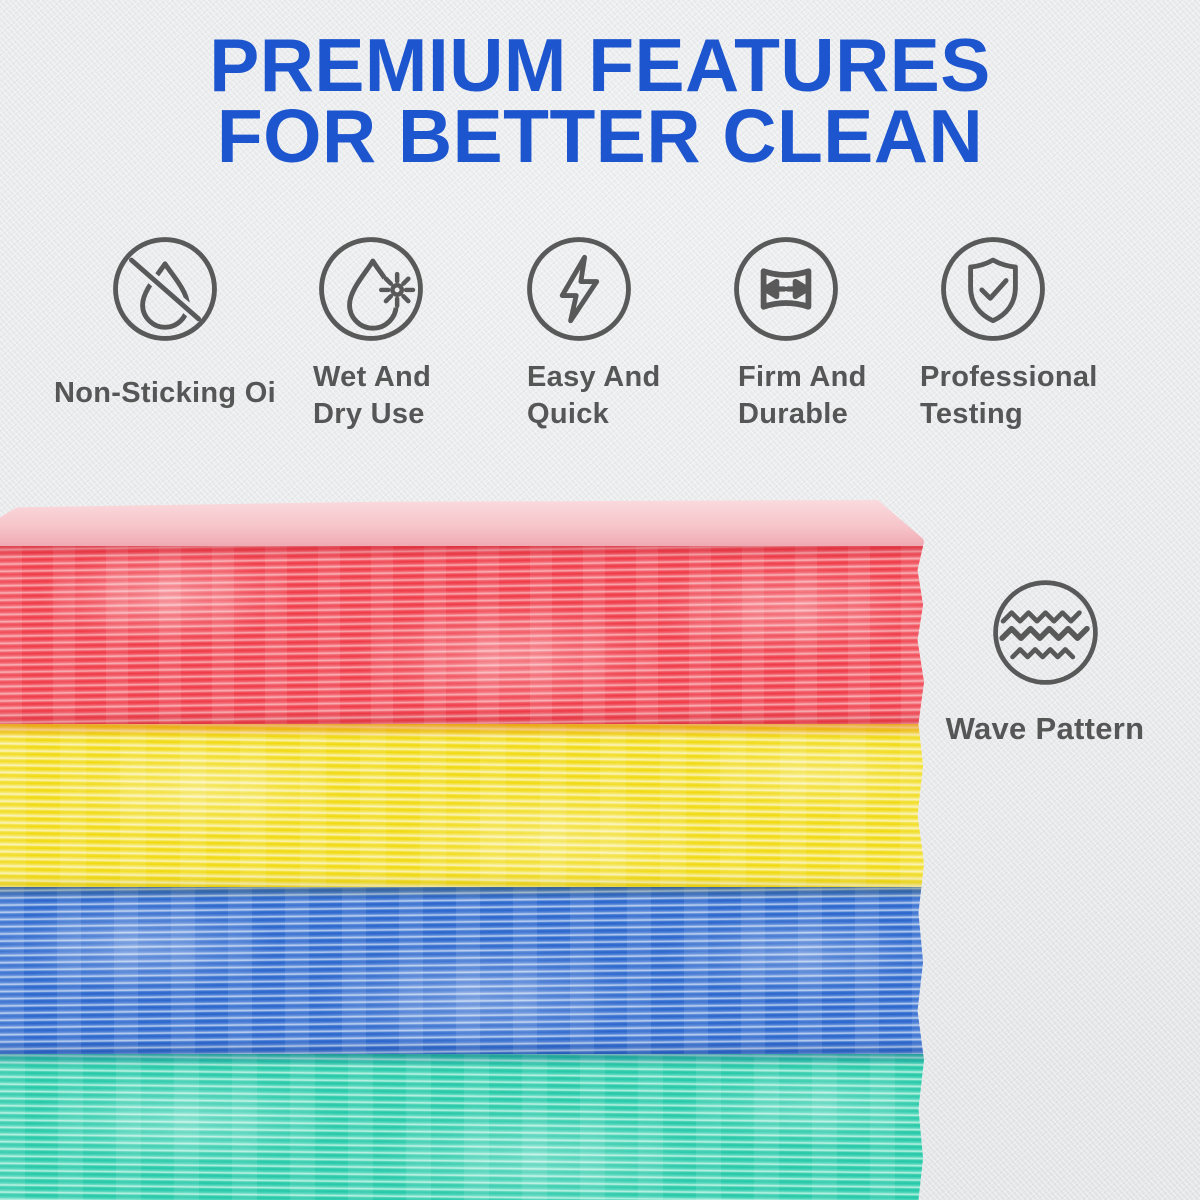  I want to click on feature-firm-durable: Firm And Durable, so click(800, 333).